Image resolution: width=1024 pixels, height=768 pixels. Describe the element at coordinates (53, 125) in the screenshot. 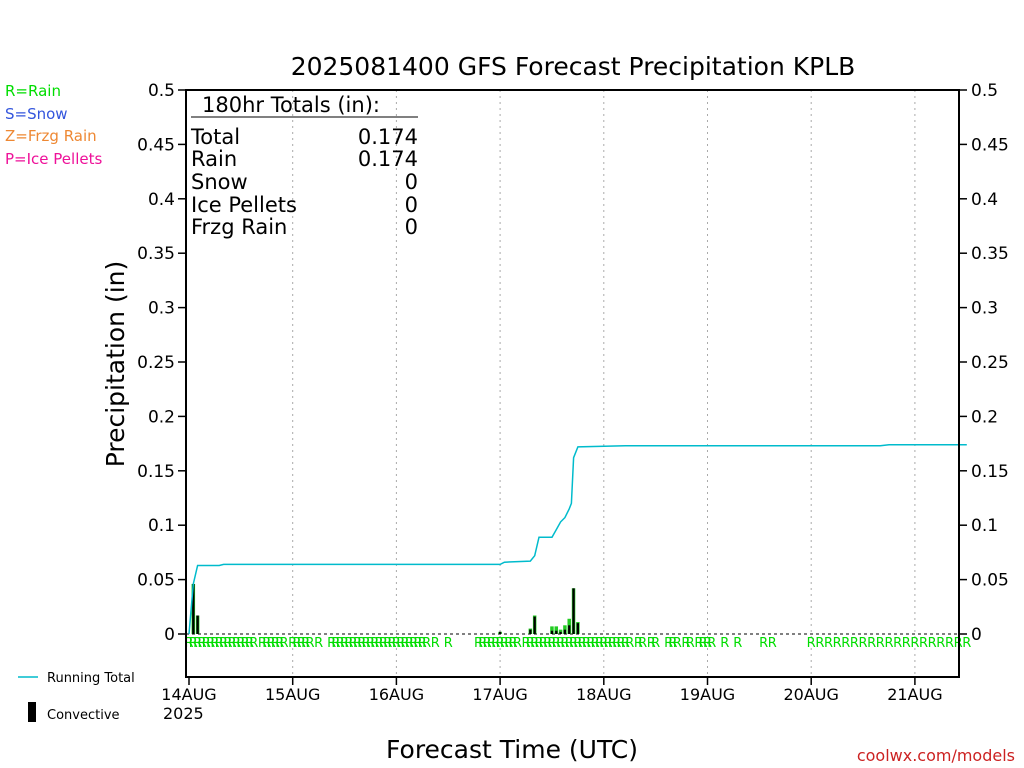

I see `precip-type-legend: R=Rain S=Snow Z=Frzg Rain P=Ice Pellets` at that location.